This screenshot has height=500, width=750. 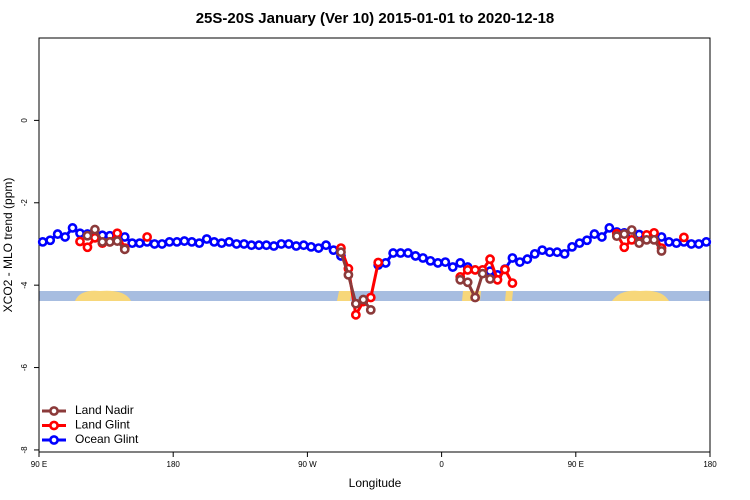 I want to click on y-tick-label: -8, so click(x=24, y=450).